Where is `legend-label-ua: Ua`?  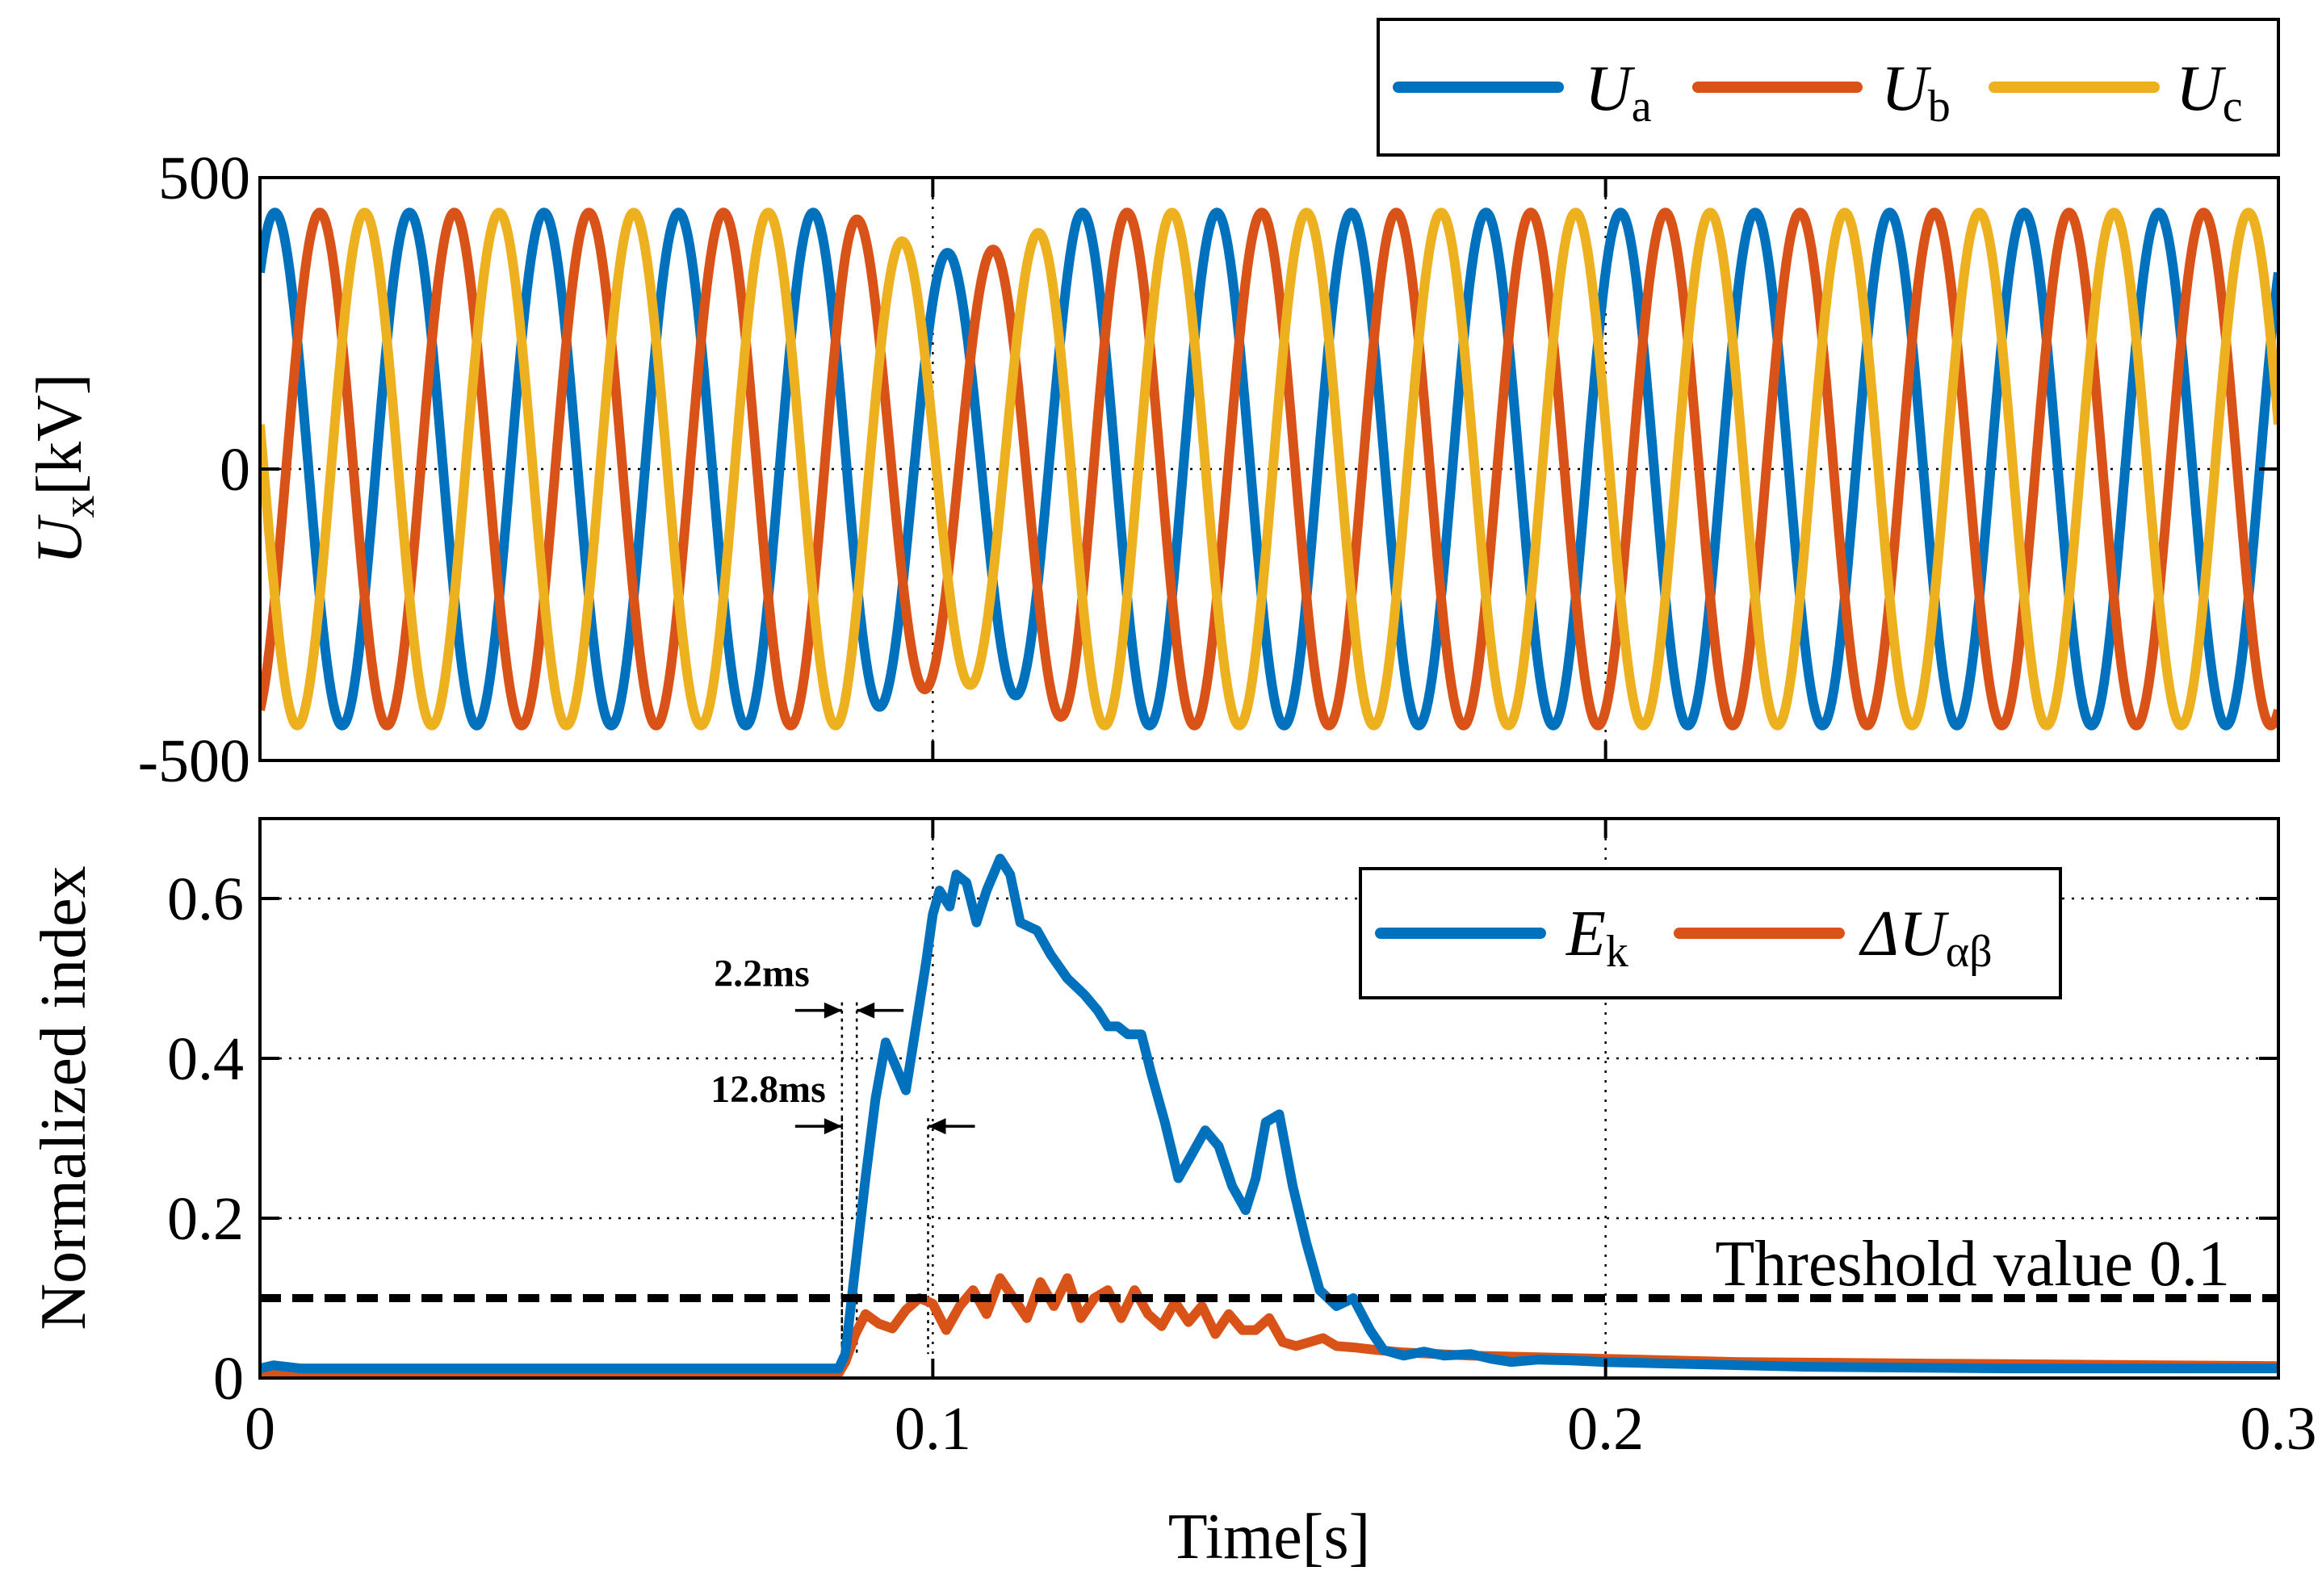
legend-label-ua: Ua is located at coordinates (1618, 92).